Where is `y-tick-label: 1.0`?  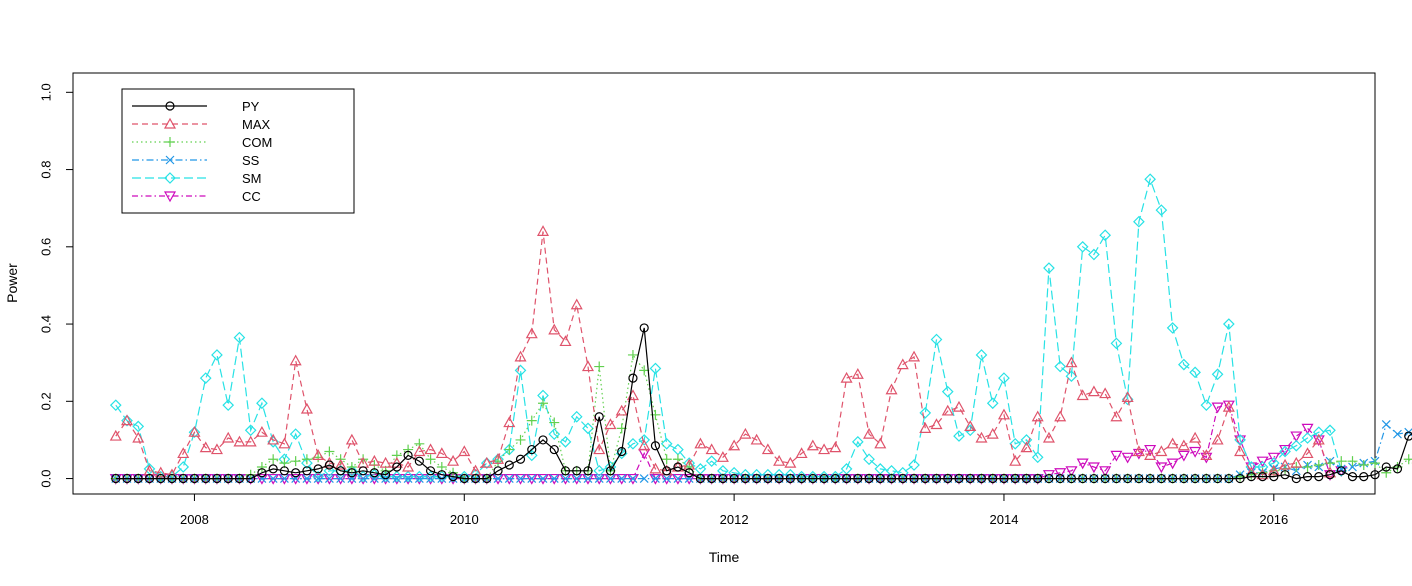 y-tick-label: 1.0 is located at coordinates (45, 92).